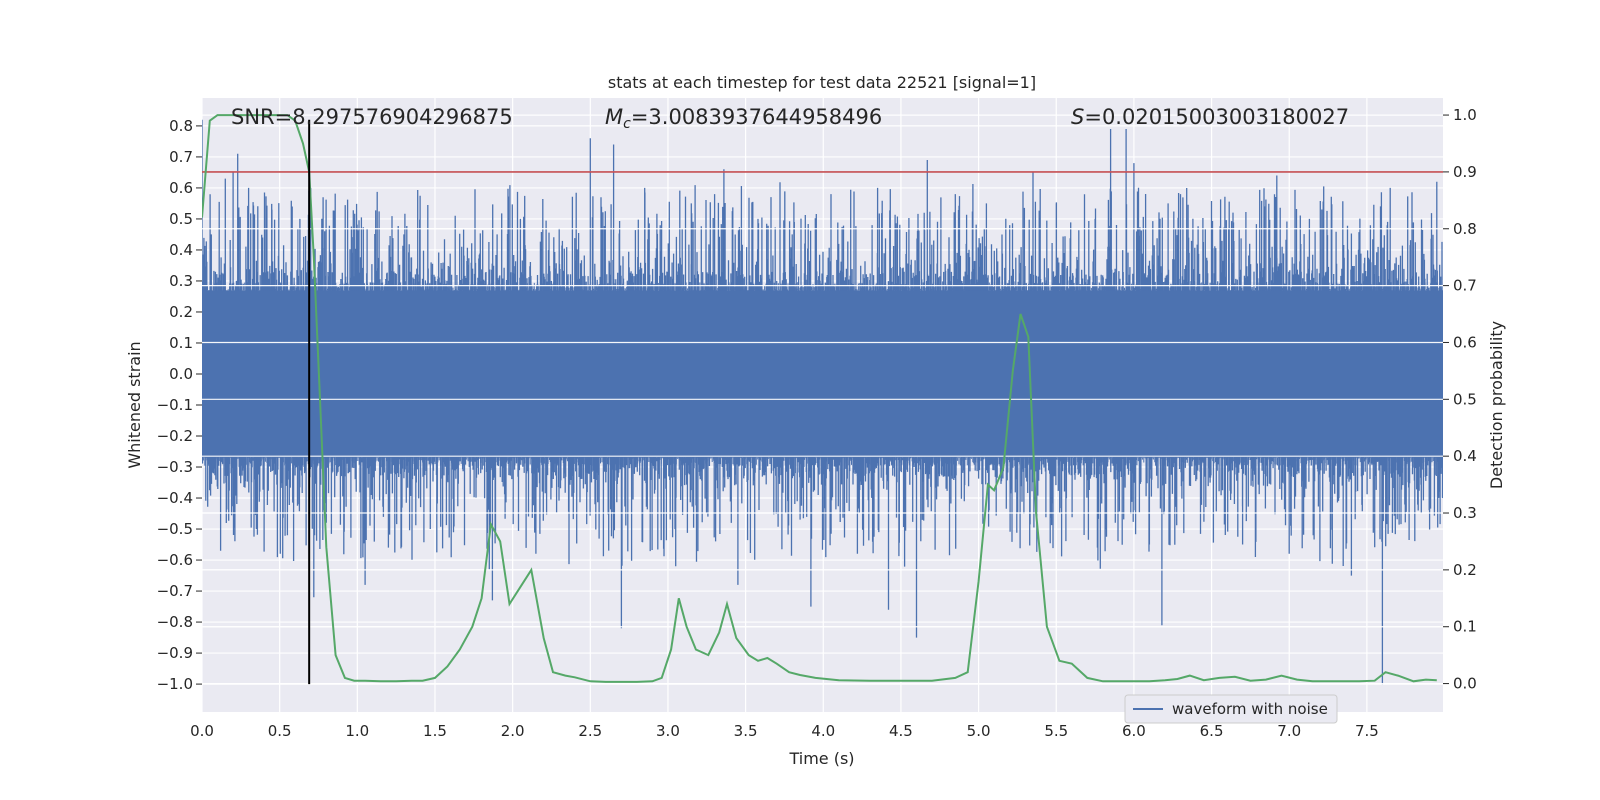 The height and width of the screenshot is (800, 1600). Describe the element at coordinates (181, 188) in the screenshot. I see `y-left-tick-label: 0.6` at that location.